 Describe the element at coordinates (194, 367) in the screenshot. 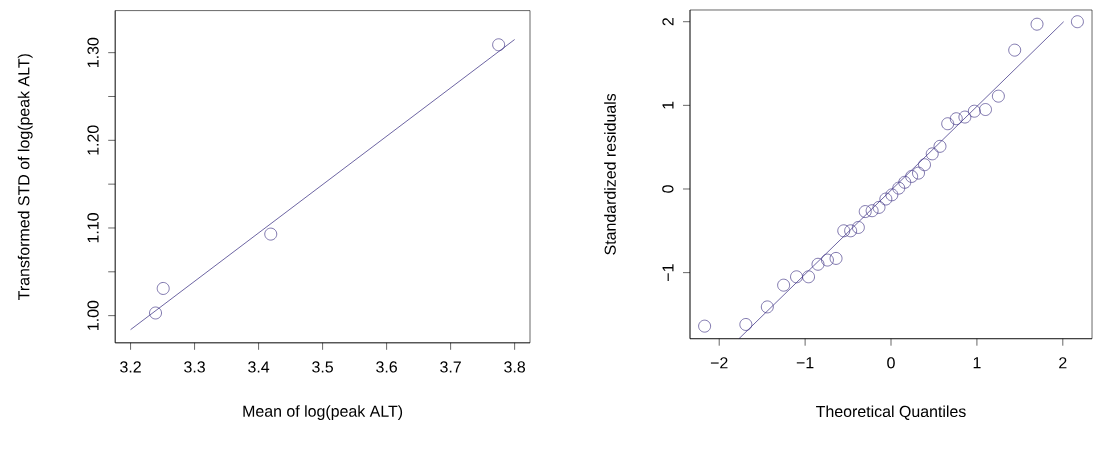

I see `x-tick-label: 3.3` at that location.